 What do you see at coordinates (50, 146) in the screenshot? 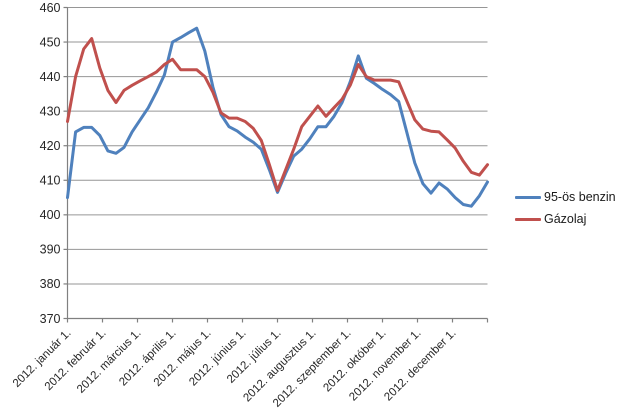
I see `y-tick-label: 420` at bounding box center [50, 146].